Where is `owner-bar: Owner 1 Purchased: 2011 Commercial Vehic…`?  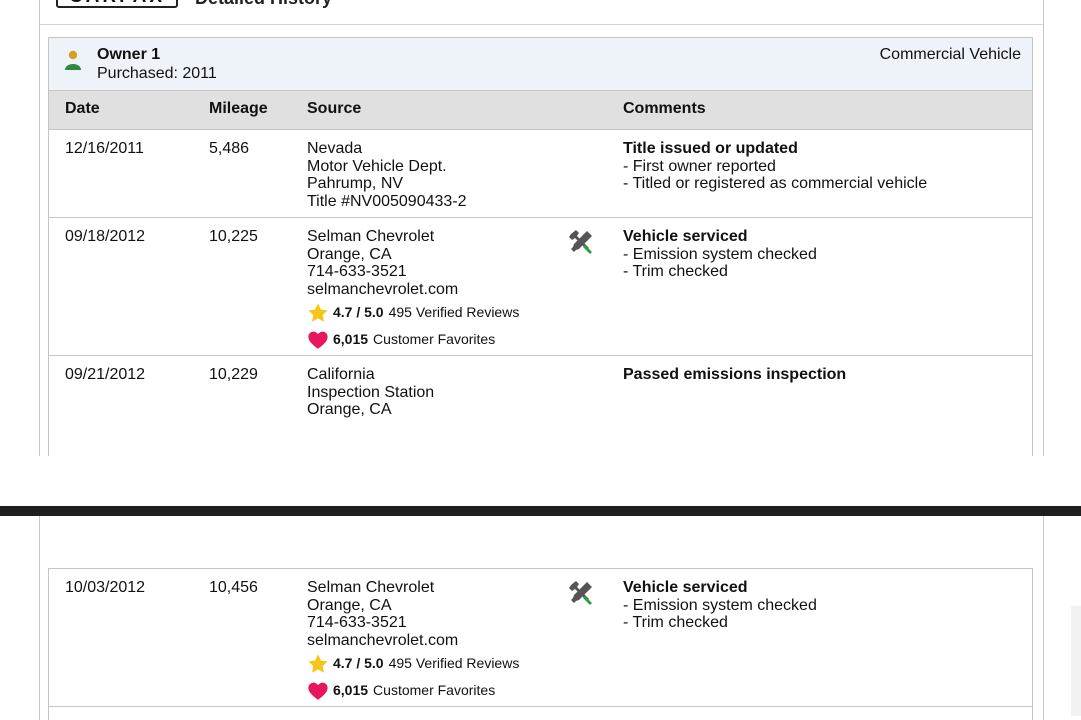
owner-bar: Owner 1 Purchased: 2011 Commercial Vehic… is located at coordinates (540, 64).